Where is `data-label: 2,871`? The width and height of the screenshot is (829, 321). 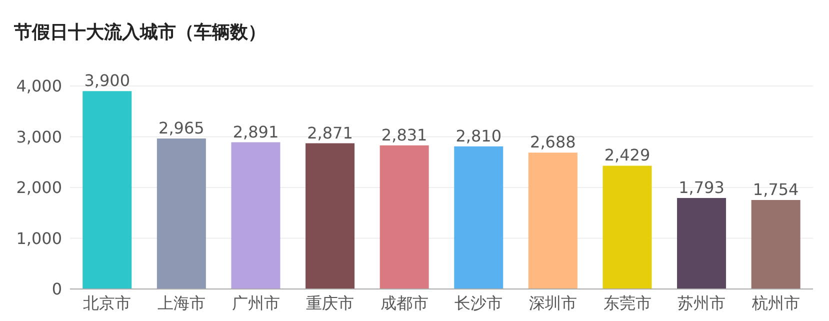
data-label: 2,871 is located at coordinates (330, 132).